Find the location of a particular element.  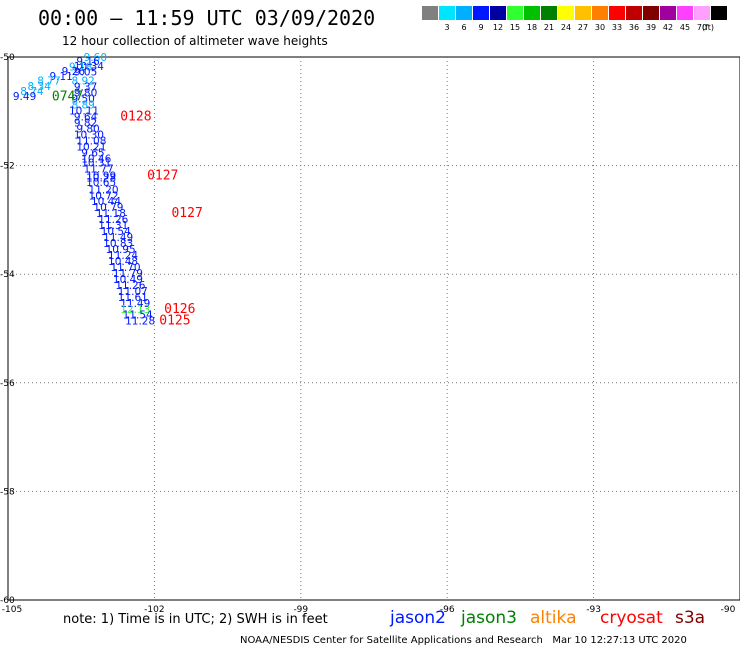

swh-value: 10.28 is located at coordinates (101, 178).